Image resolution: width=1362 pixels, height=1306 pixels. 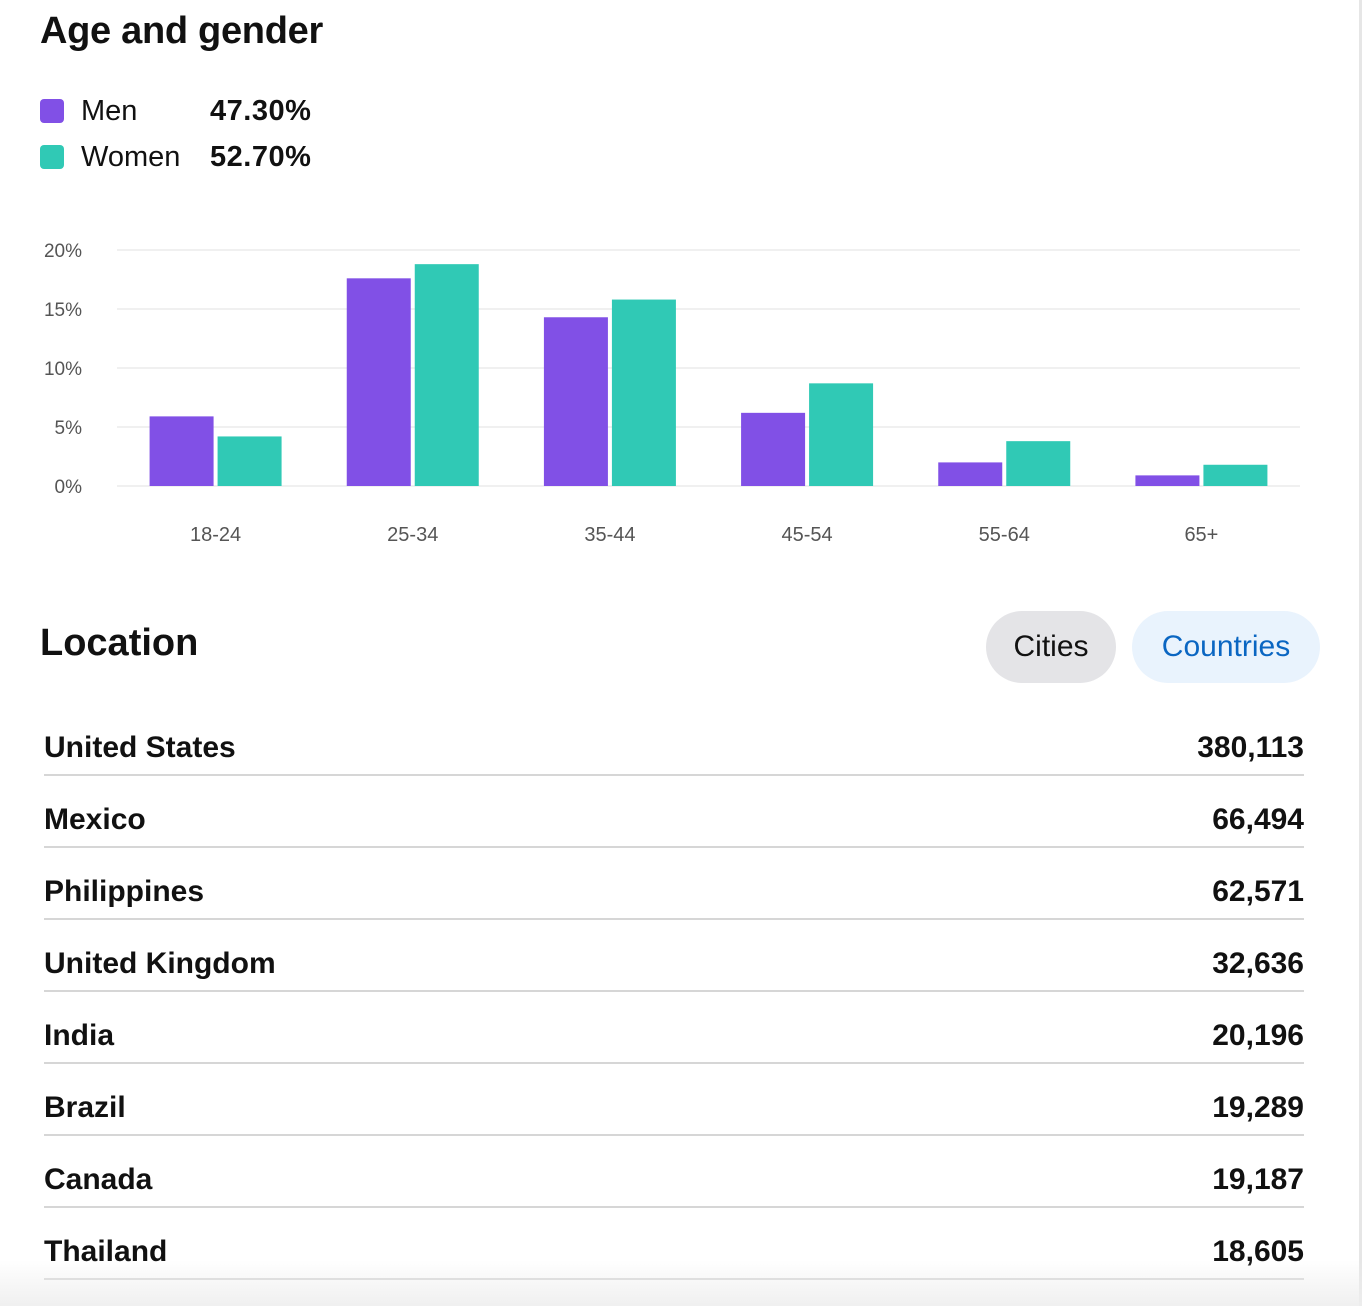 I want to click on legend-item-women: Women 52.70%, so click(x=175, y=157).